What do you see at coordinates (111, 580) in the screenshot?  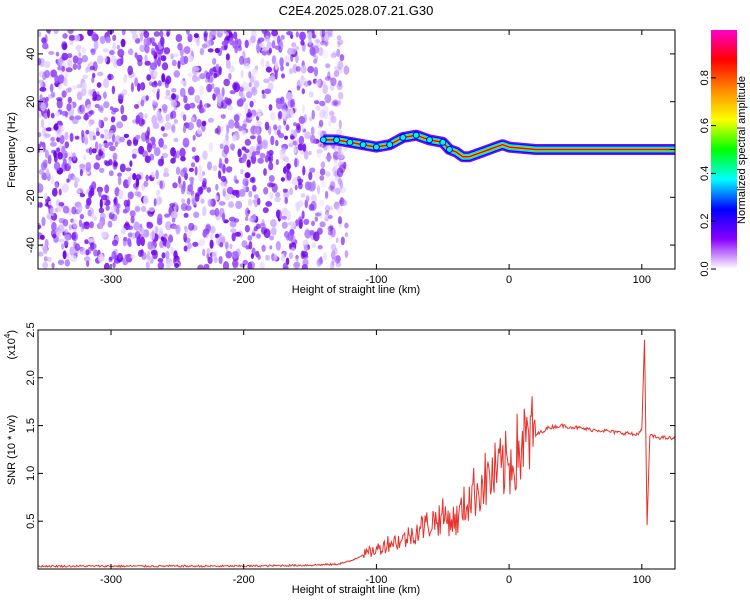 I see `x-tick-label: -300` at bounding box center [111, 580].